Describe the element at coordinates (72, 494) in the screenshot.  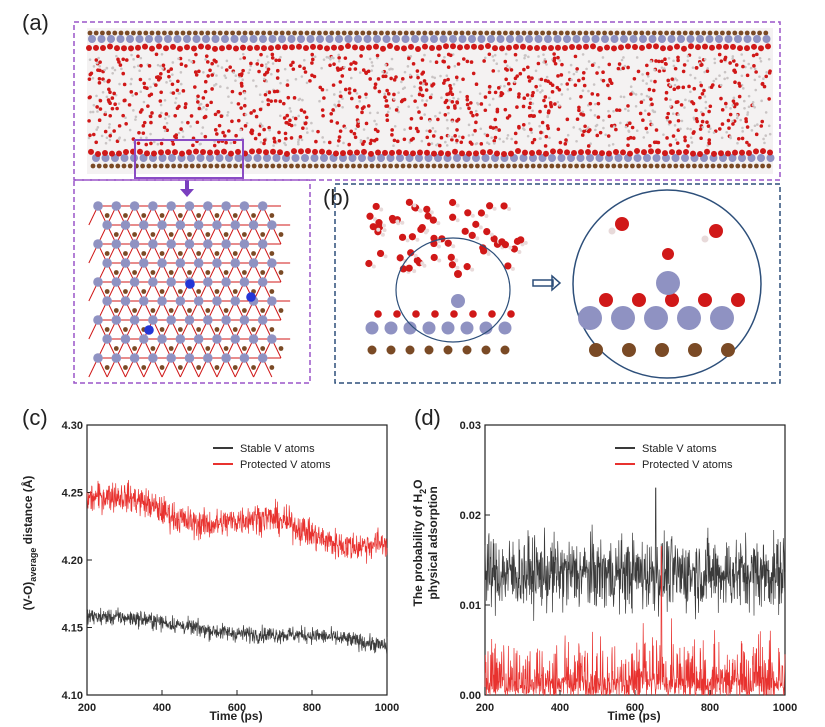
I see `y-tick-label: 4.25` at that location.